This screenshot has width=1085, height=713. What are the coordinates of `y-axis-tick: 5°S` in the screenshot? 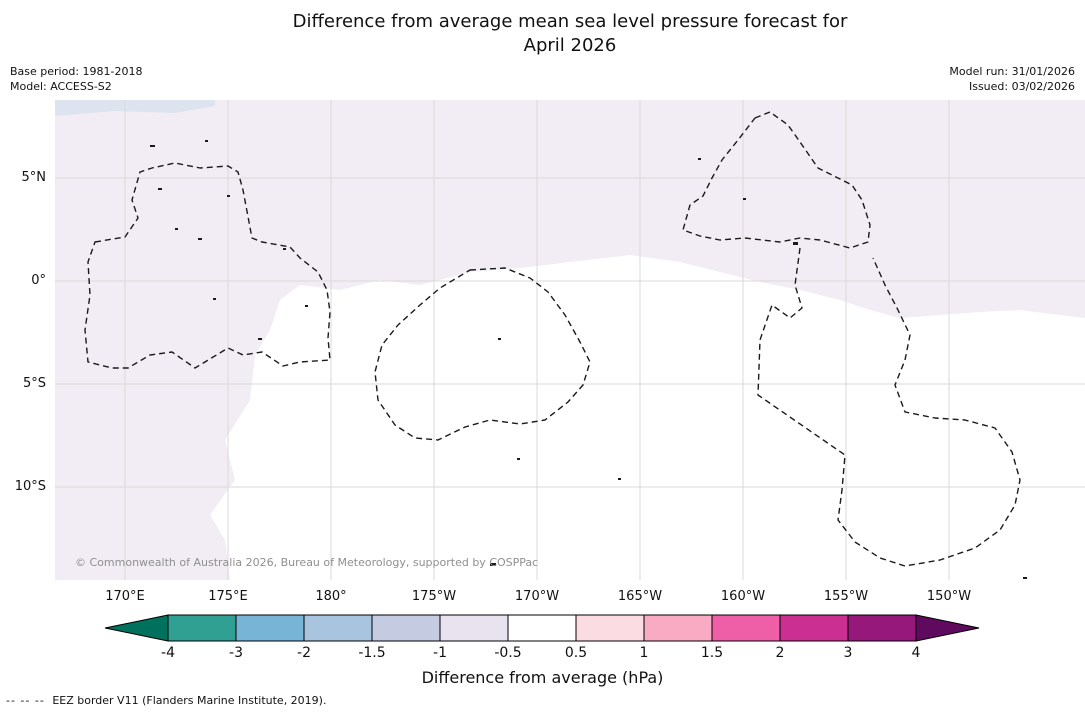 It's located at (34, 383).